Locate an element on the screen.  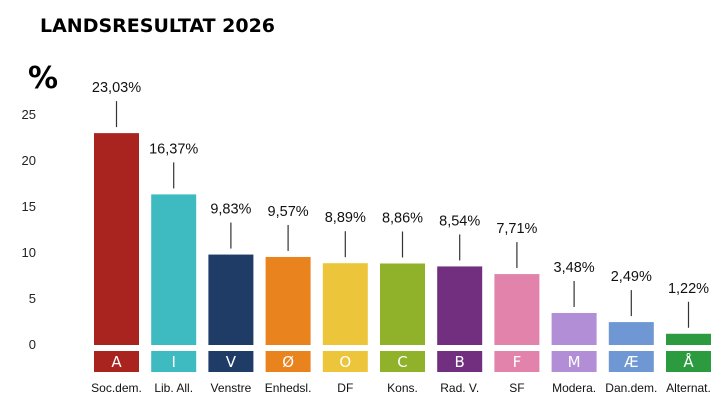
category-label: Dan.dem. is located at coordinates (631, 388).